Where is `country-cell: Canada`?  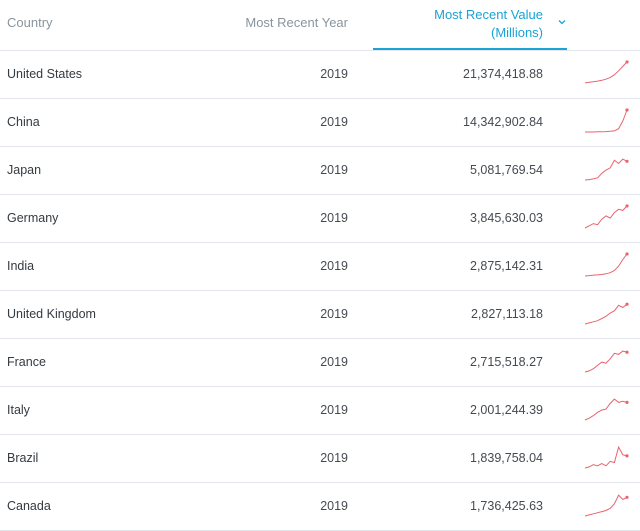 country-cell: Canada is located at coordinates (29, 506).